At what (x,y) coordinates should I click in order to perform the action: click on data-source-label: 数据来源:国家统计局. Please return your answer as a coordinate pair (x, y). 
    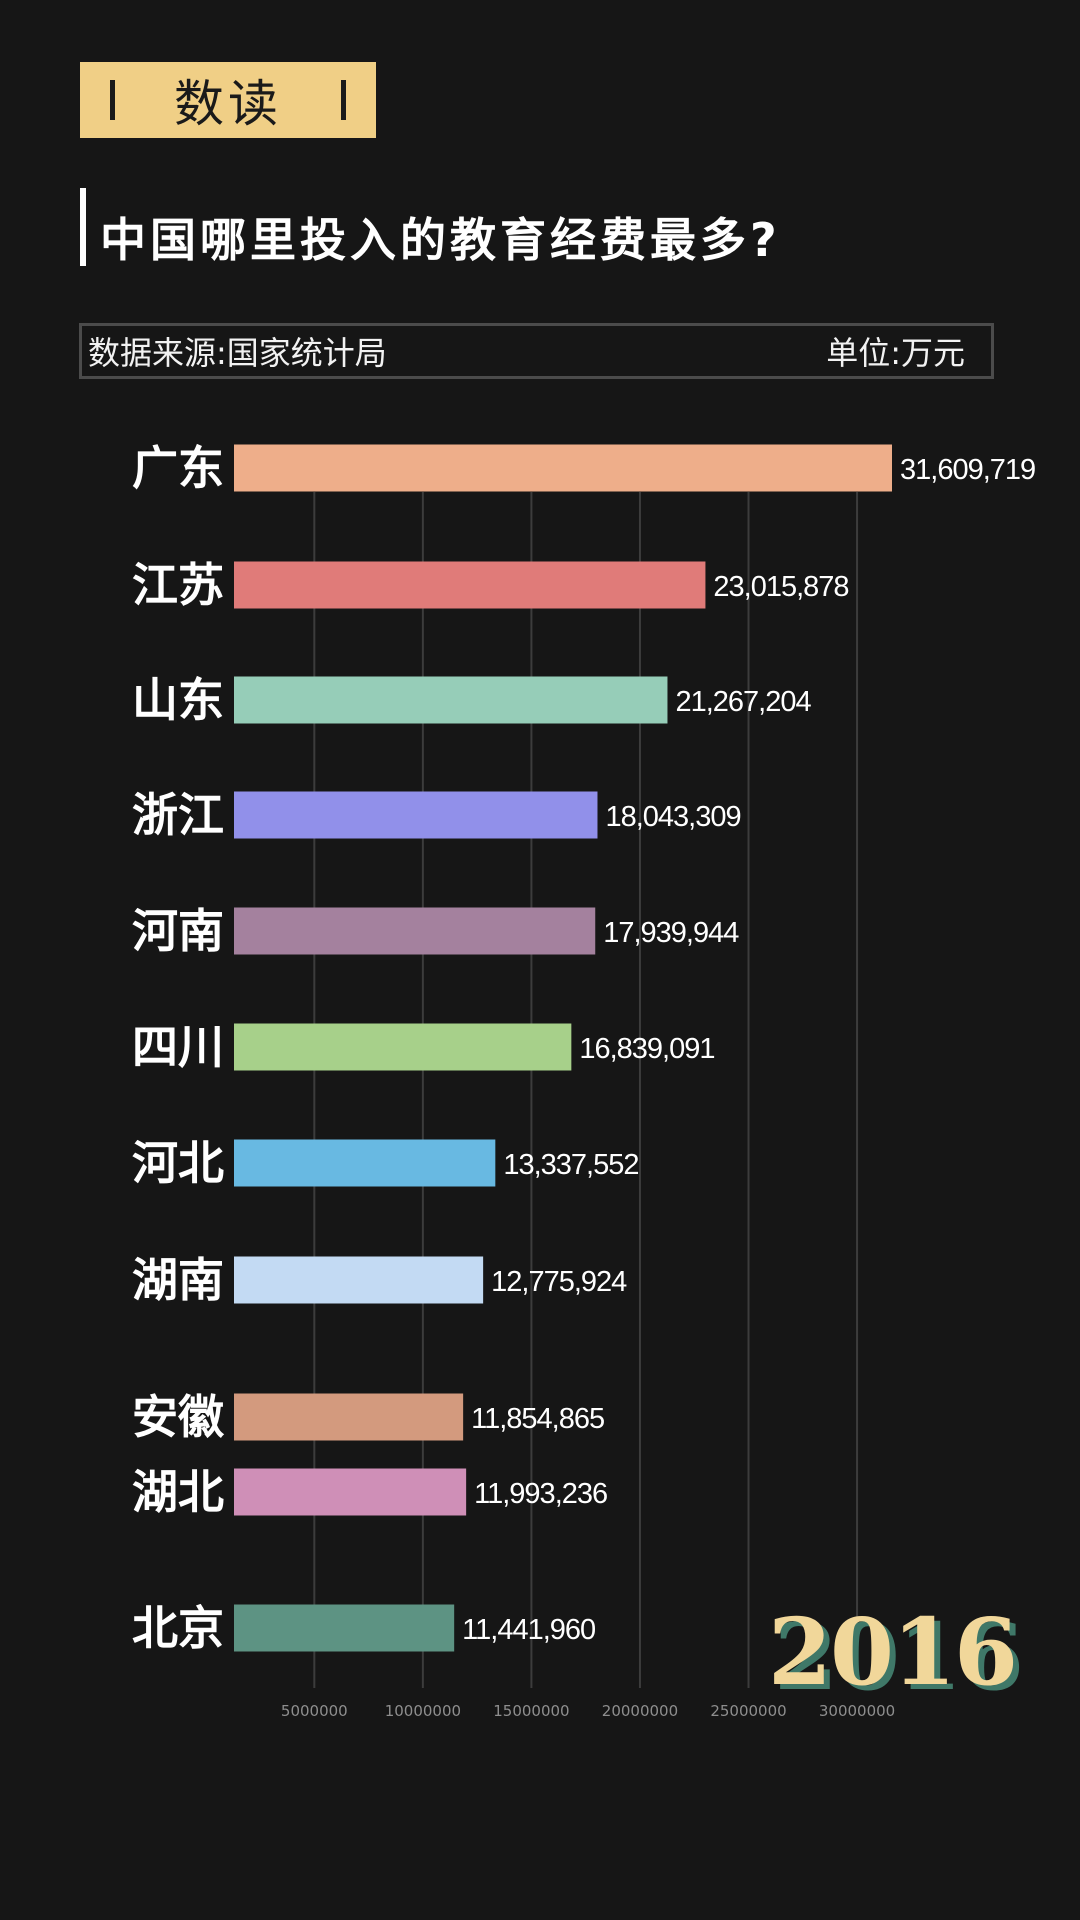
    Looking at the image, I should click on (237, 353).